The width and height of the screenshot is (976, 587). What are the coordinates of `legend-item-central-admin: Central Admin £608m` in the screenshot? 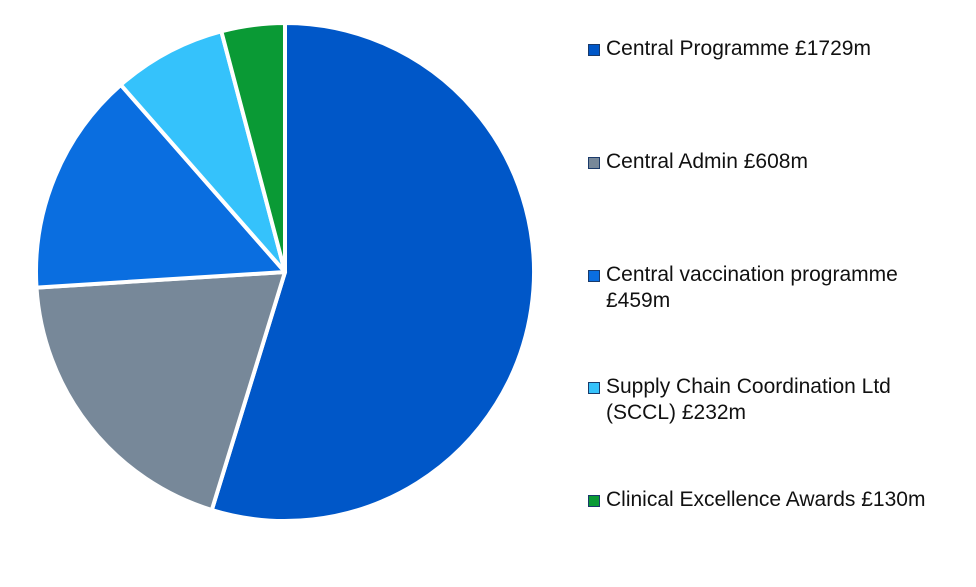 It's located at (768, 162).